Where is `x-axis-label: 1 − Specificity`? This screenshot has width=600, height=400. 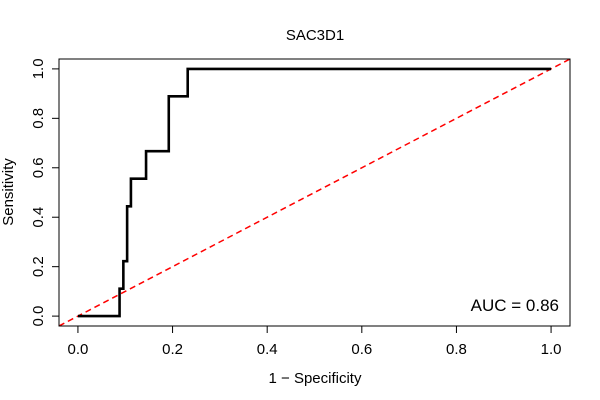
x-axis-label: 1 − Specificity is located at coordinates (315, 378).